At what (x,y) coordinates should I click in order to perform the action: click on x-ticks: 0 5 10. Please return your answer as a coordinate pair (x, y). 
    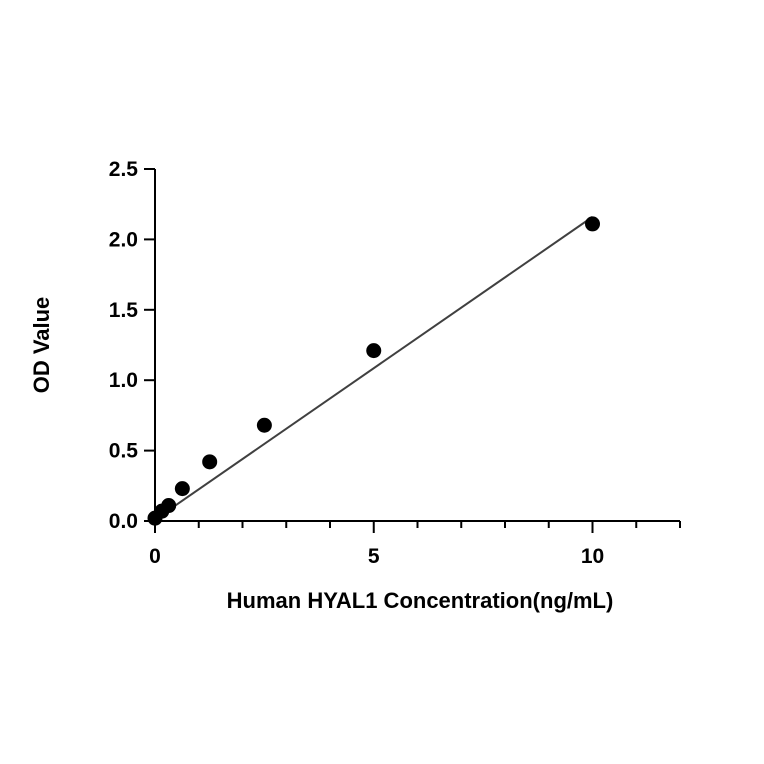
    Looking at the image, I should click on (415, 544).